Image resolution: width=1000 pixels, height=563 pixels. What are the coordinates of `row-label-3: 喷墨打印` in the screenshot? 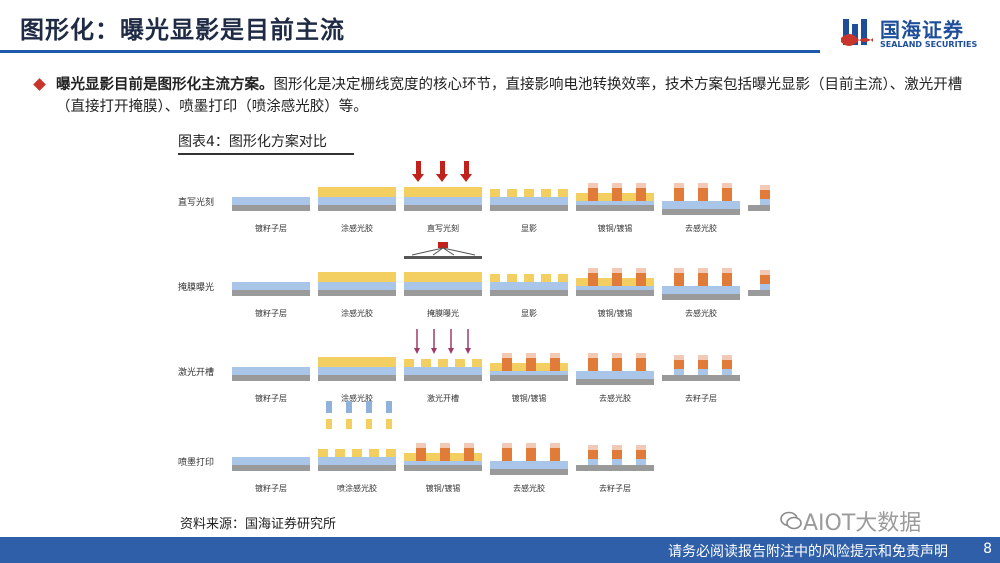 It's located at (196, 462).